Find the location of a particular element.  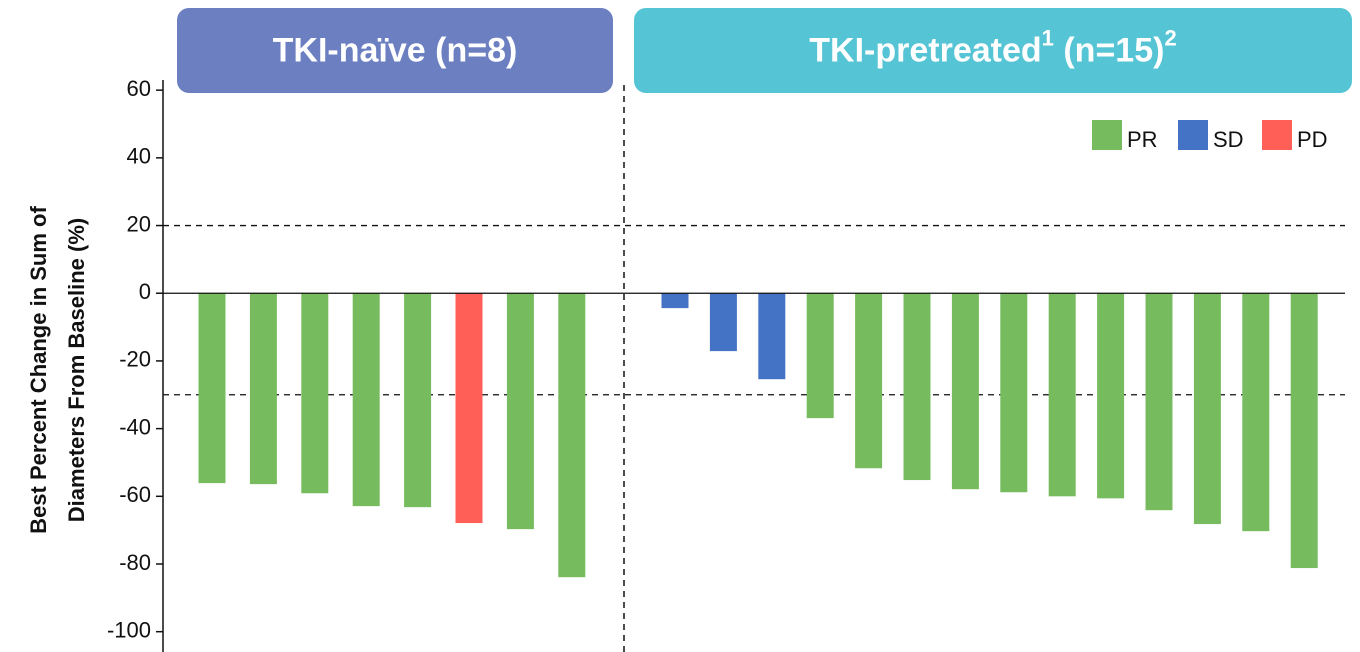

title-part: (n=15) is located at coordinates (1109, 50).